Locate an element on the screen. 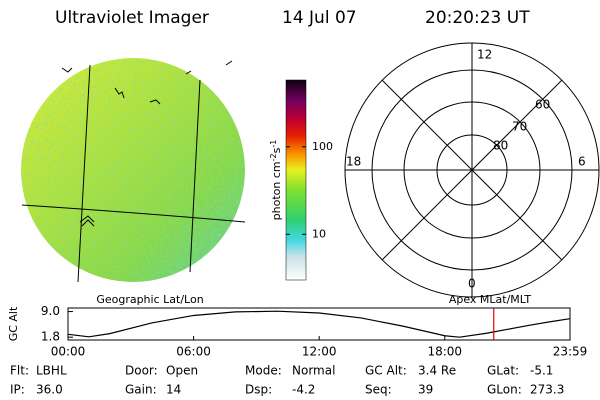 This screenshot has width=600, height=400. field-label: Flt: is located at coordinates (19, 371).